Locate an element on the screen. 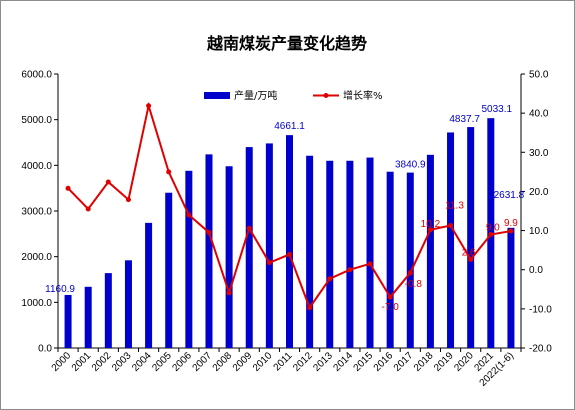 This screenshot has height=410, width=575. y-left-tick-label: 3000.0 is located at coordinates (36, 212).